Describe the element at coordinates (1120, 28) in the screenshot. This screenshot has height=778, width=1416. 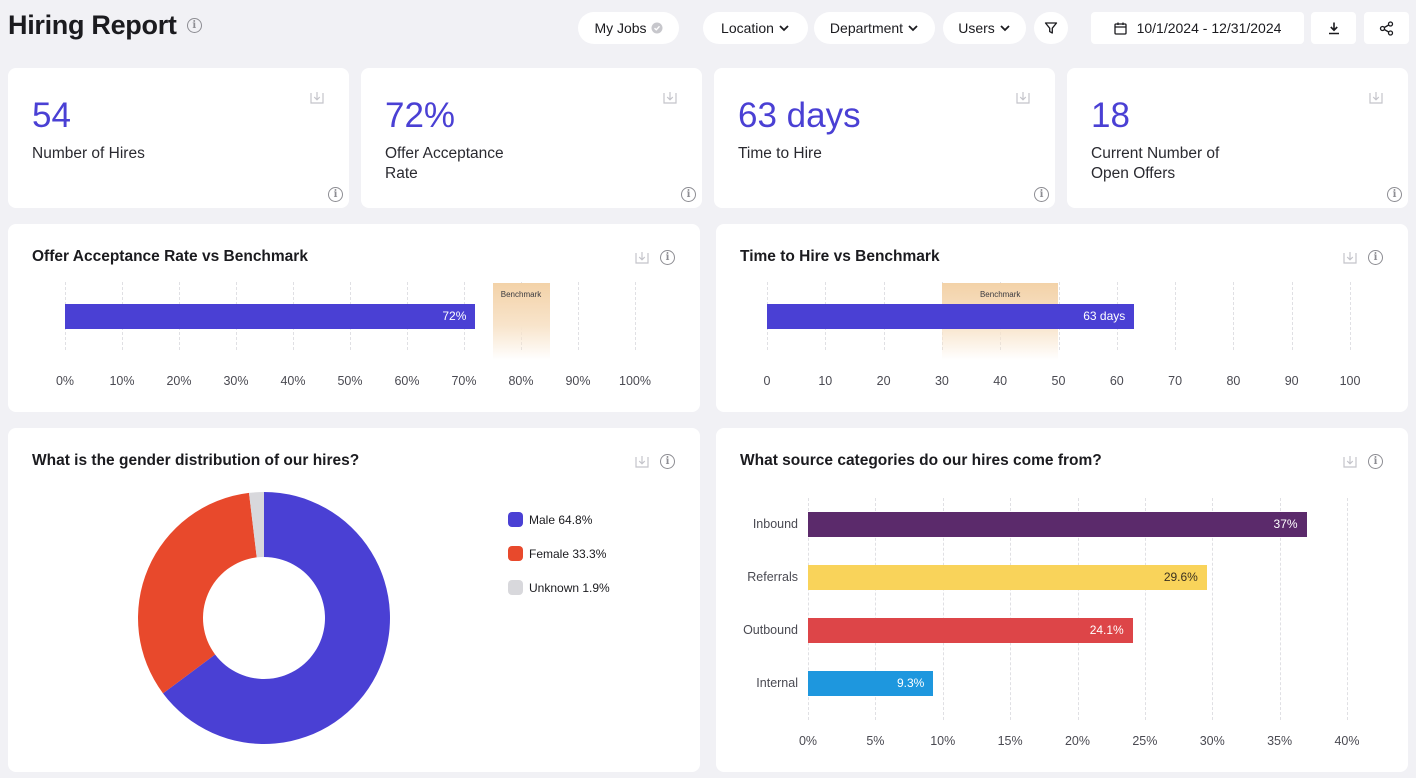
I see `calendar-icon` at that location.